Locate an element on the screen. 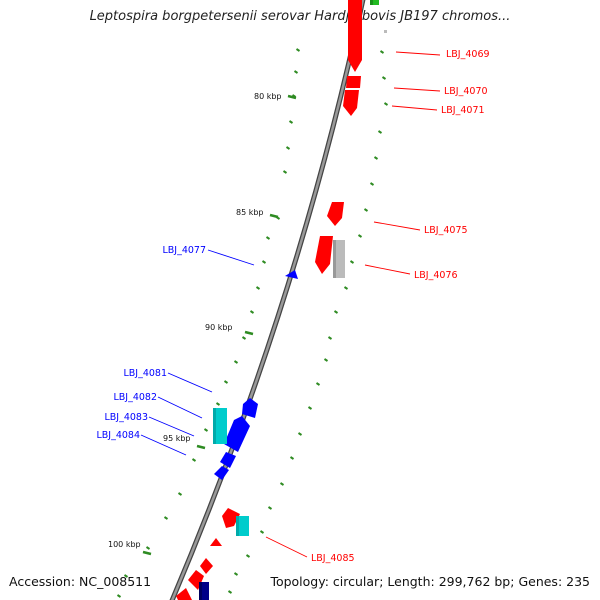  feature-lbj-4070-body is located at coordinates (353, 82).